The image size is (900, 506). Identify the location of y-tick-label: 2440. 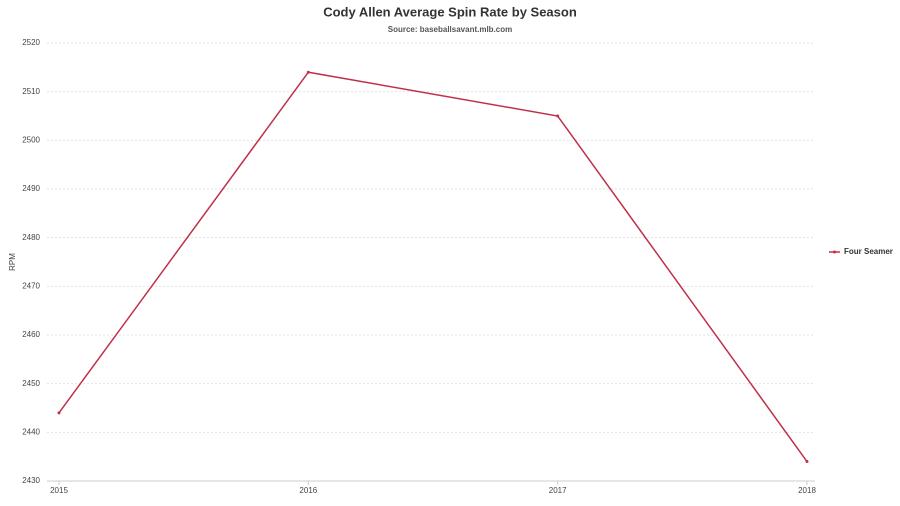
(31, 431).